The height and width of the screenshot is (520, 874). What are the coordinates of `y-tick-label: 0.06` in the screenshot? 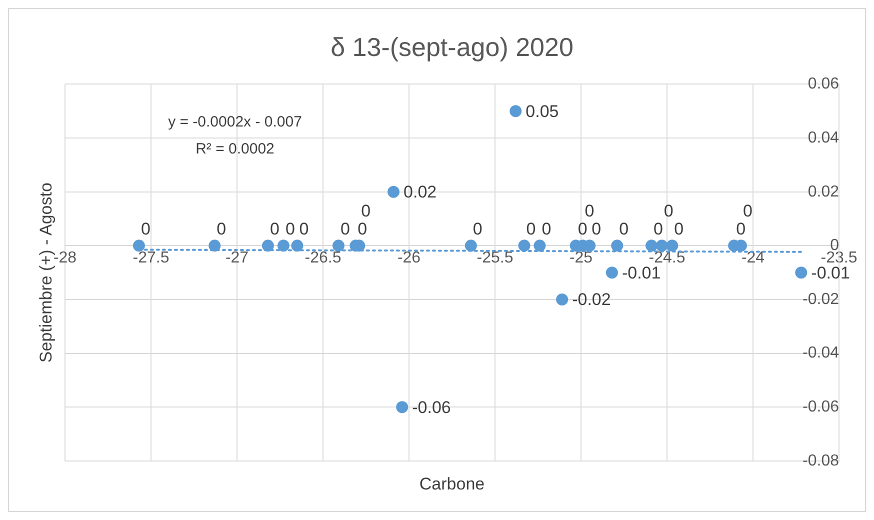 It's located at (824, 84).